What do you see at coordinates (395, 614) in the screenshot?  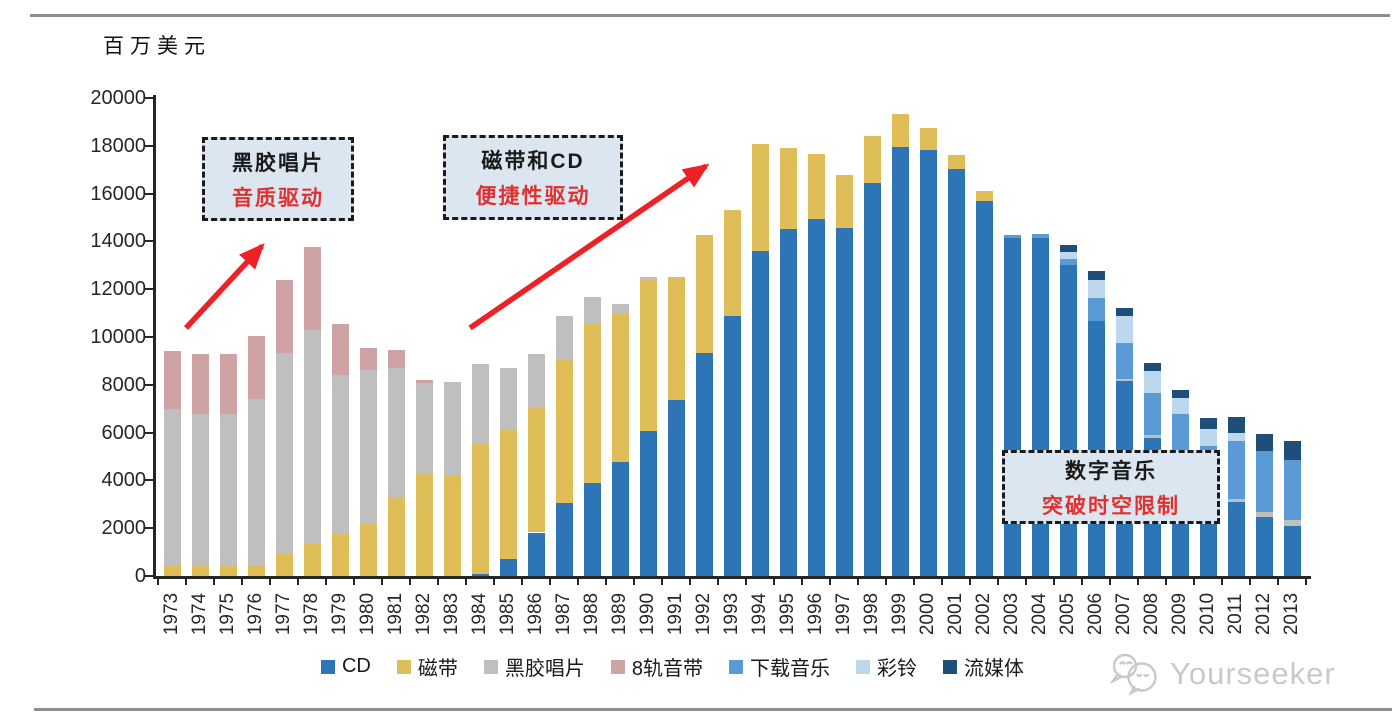 I see `x-axis-label-1981: 1981` at bounding box center [395, 614].